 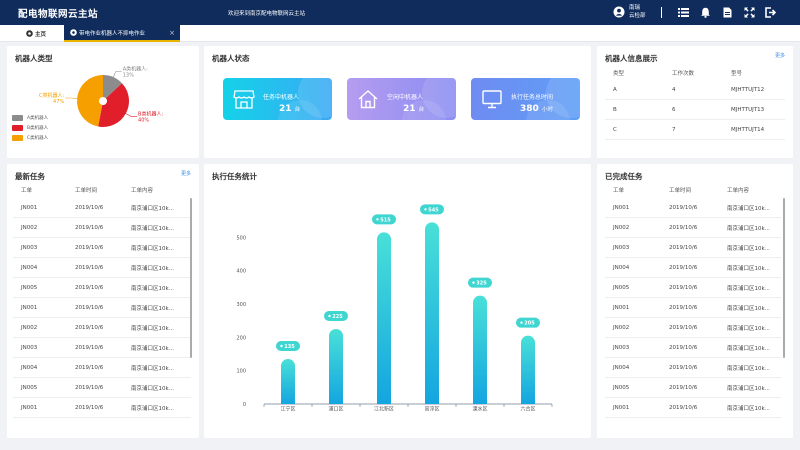 What do you see at coordinates (525, 99) in the screenshot?
I see `card-total-task-time: 执行任务总时间 380 小时` at bounding box center [525, 99].